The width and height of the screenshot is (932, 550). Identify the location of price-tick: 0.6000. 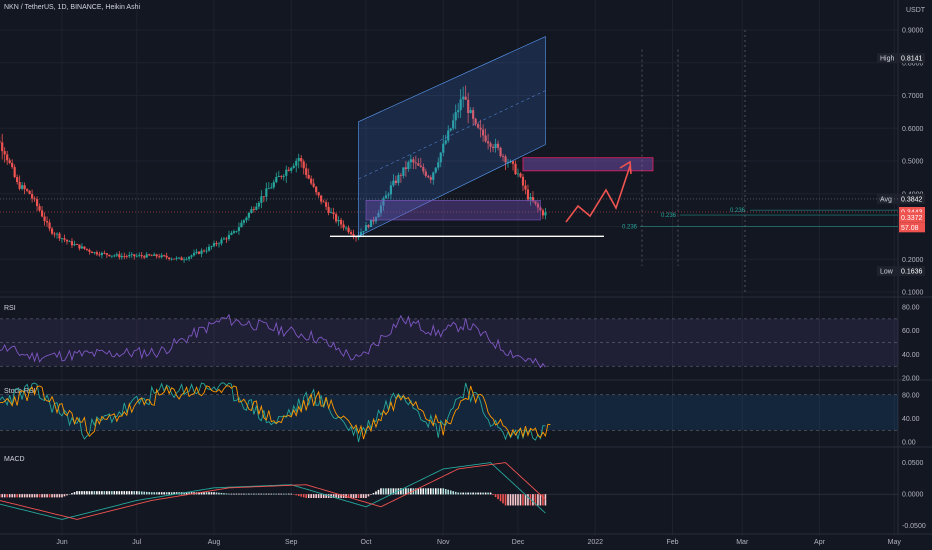
(913, 129).